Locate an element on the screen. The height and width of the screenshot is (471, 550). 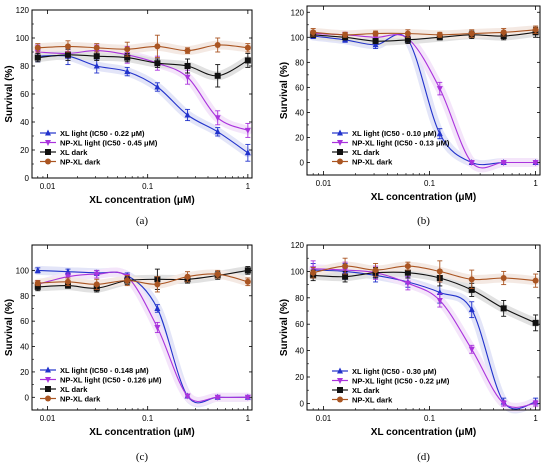
series-glow is located at coordinates (424, 337).